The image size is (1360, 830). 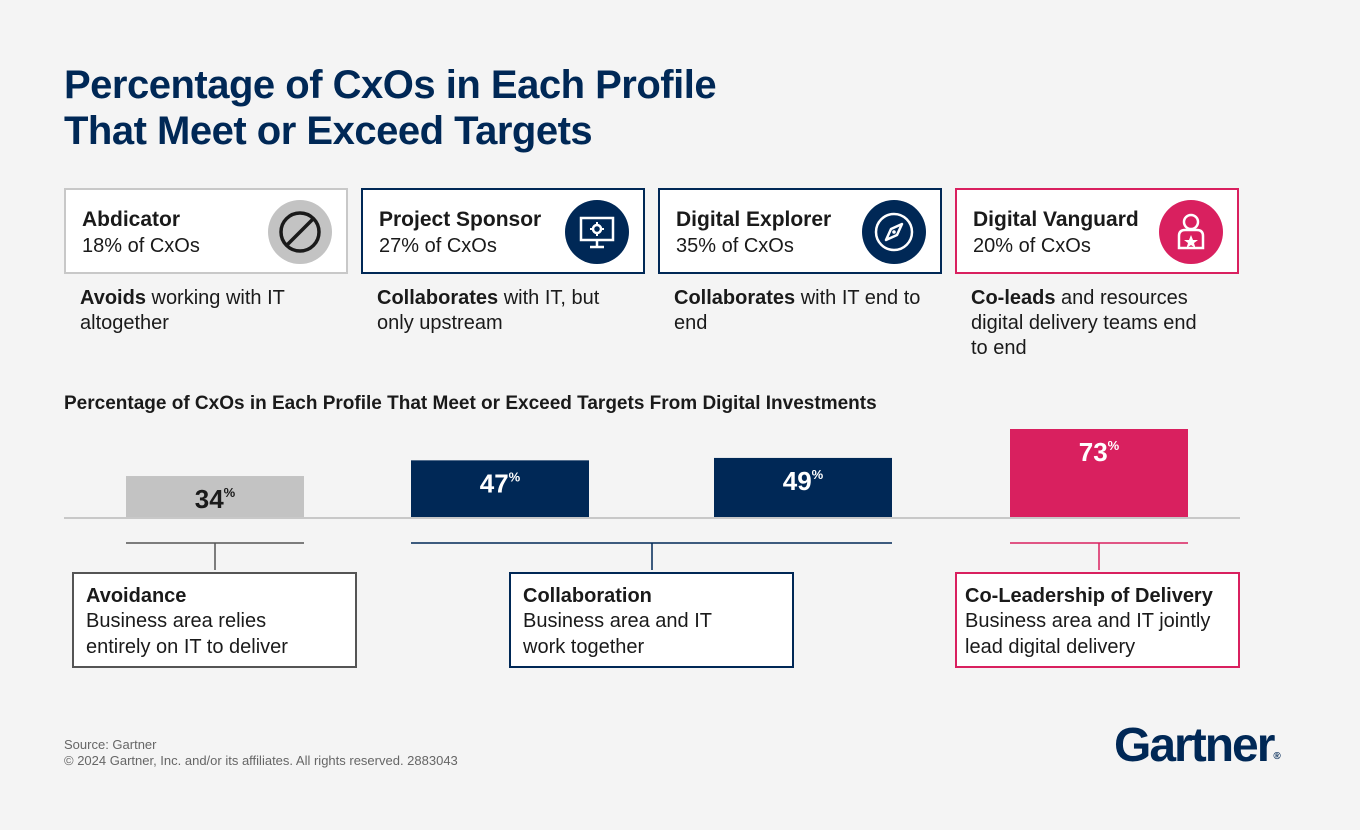 I want to click on bar-project-sponsor, so click(x=500, y=488).